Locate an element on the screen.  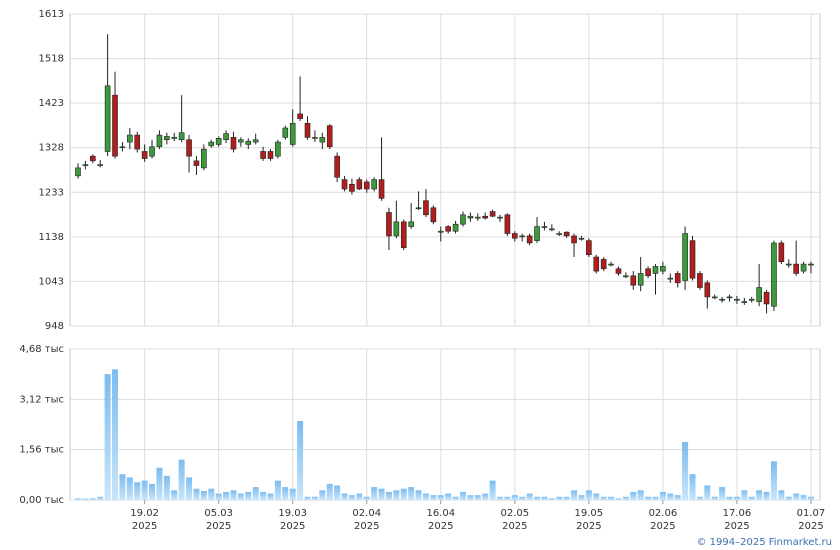
y-tick-label: 1518 is located at coordinates (51, 59).